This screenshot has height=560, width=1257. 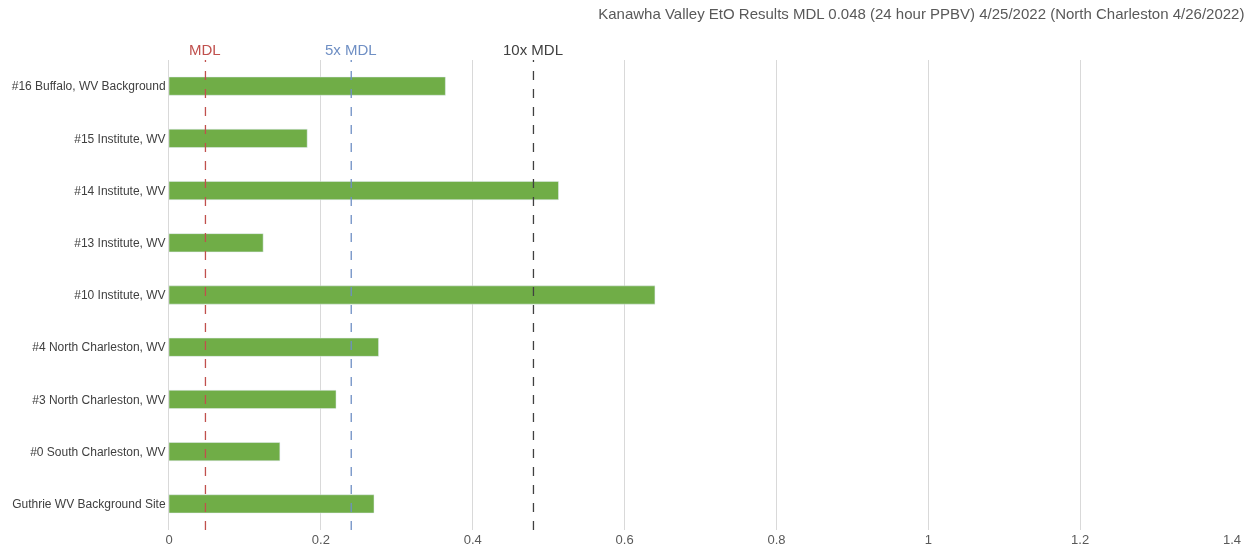 I want to click on x-tick-label: 1.4, so click(x=1232, y=539).